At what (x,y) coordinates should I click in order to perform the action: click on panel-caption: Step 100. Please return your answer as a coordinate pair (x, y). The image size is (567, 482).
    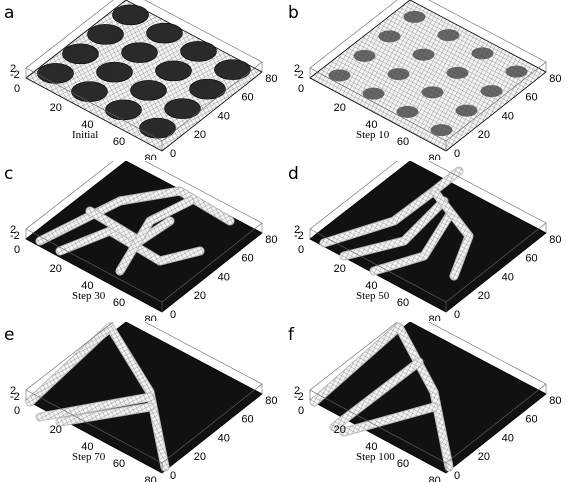
    Looking at the image, I should click on (375, 457).